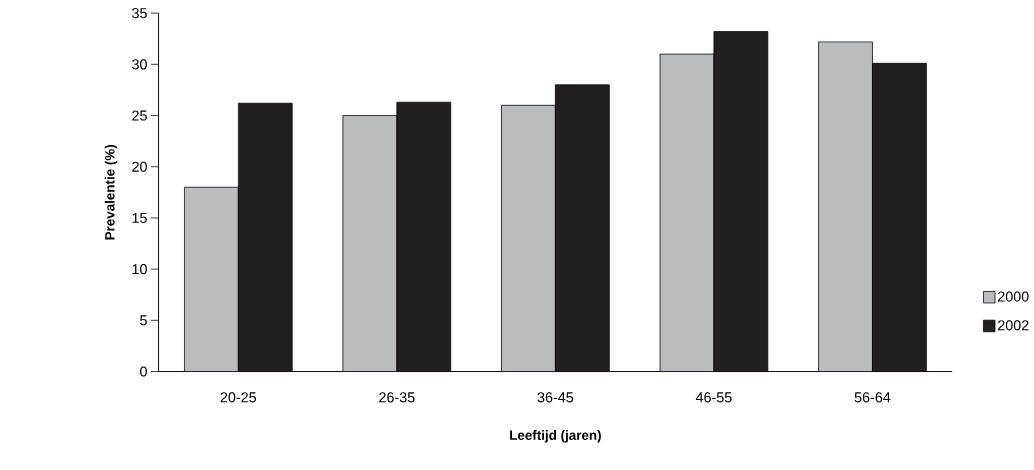  I want to click on x-tick-label: 20-25, so click(238, 397).